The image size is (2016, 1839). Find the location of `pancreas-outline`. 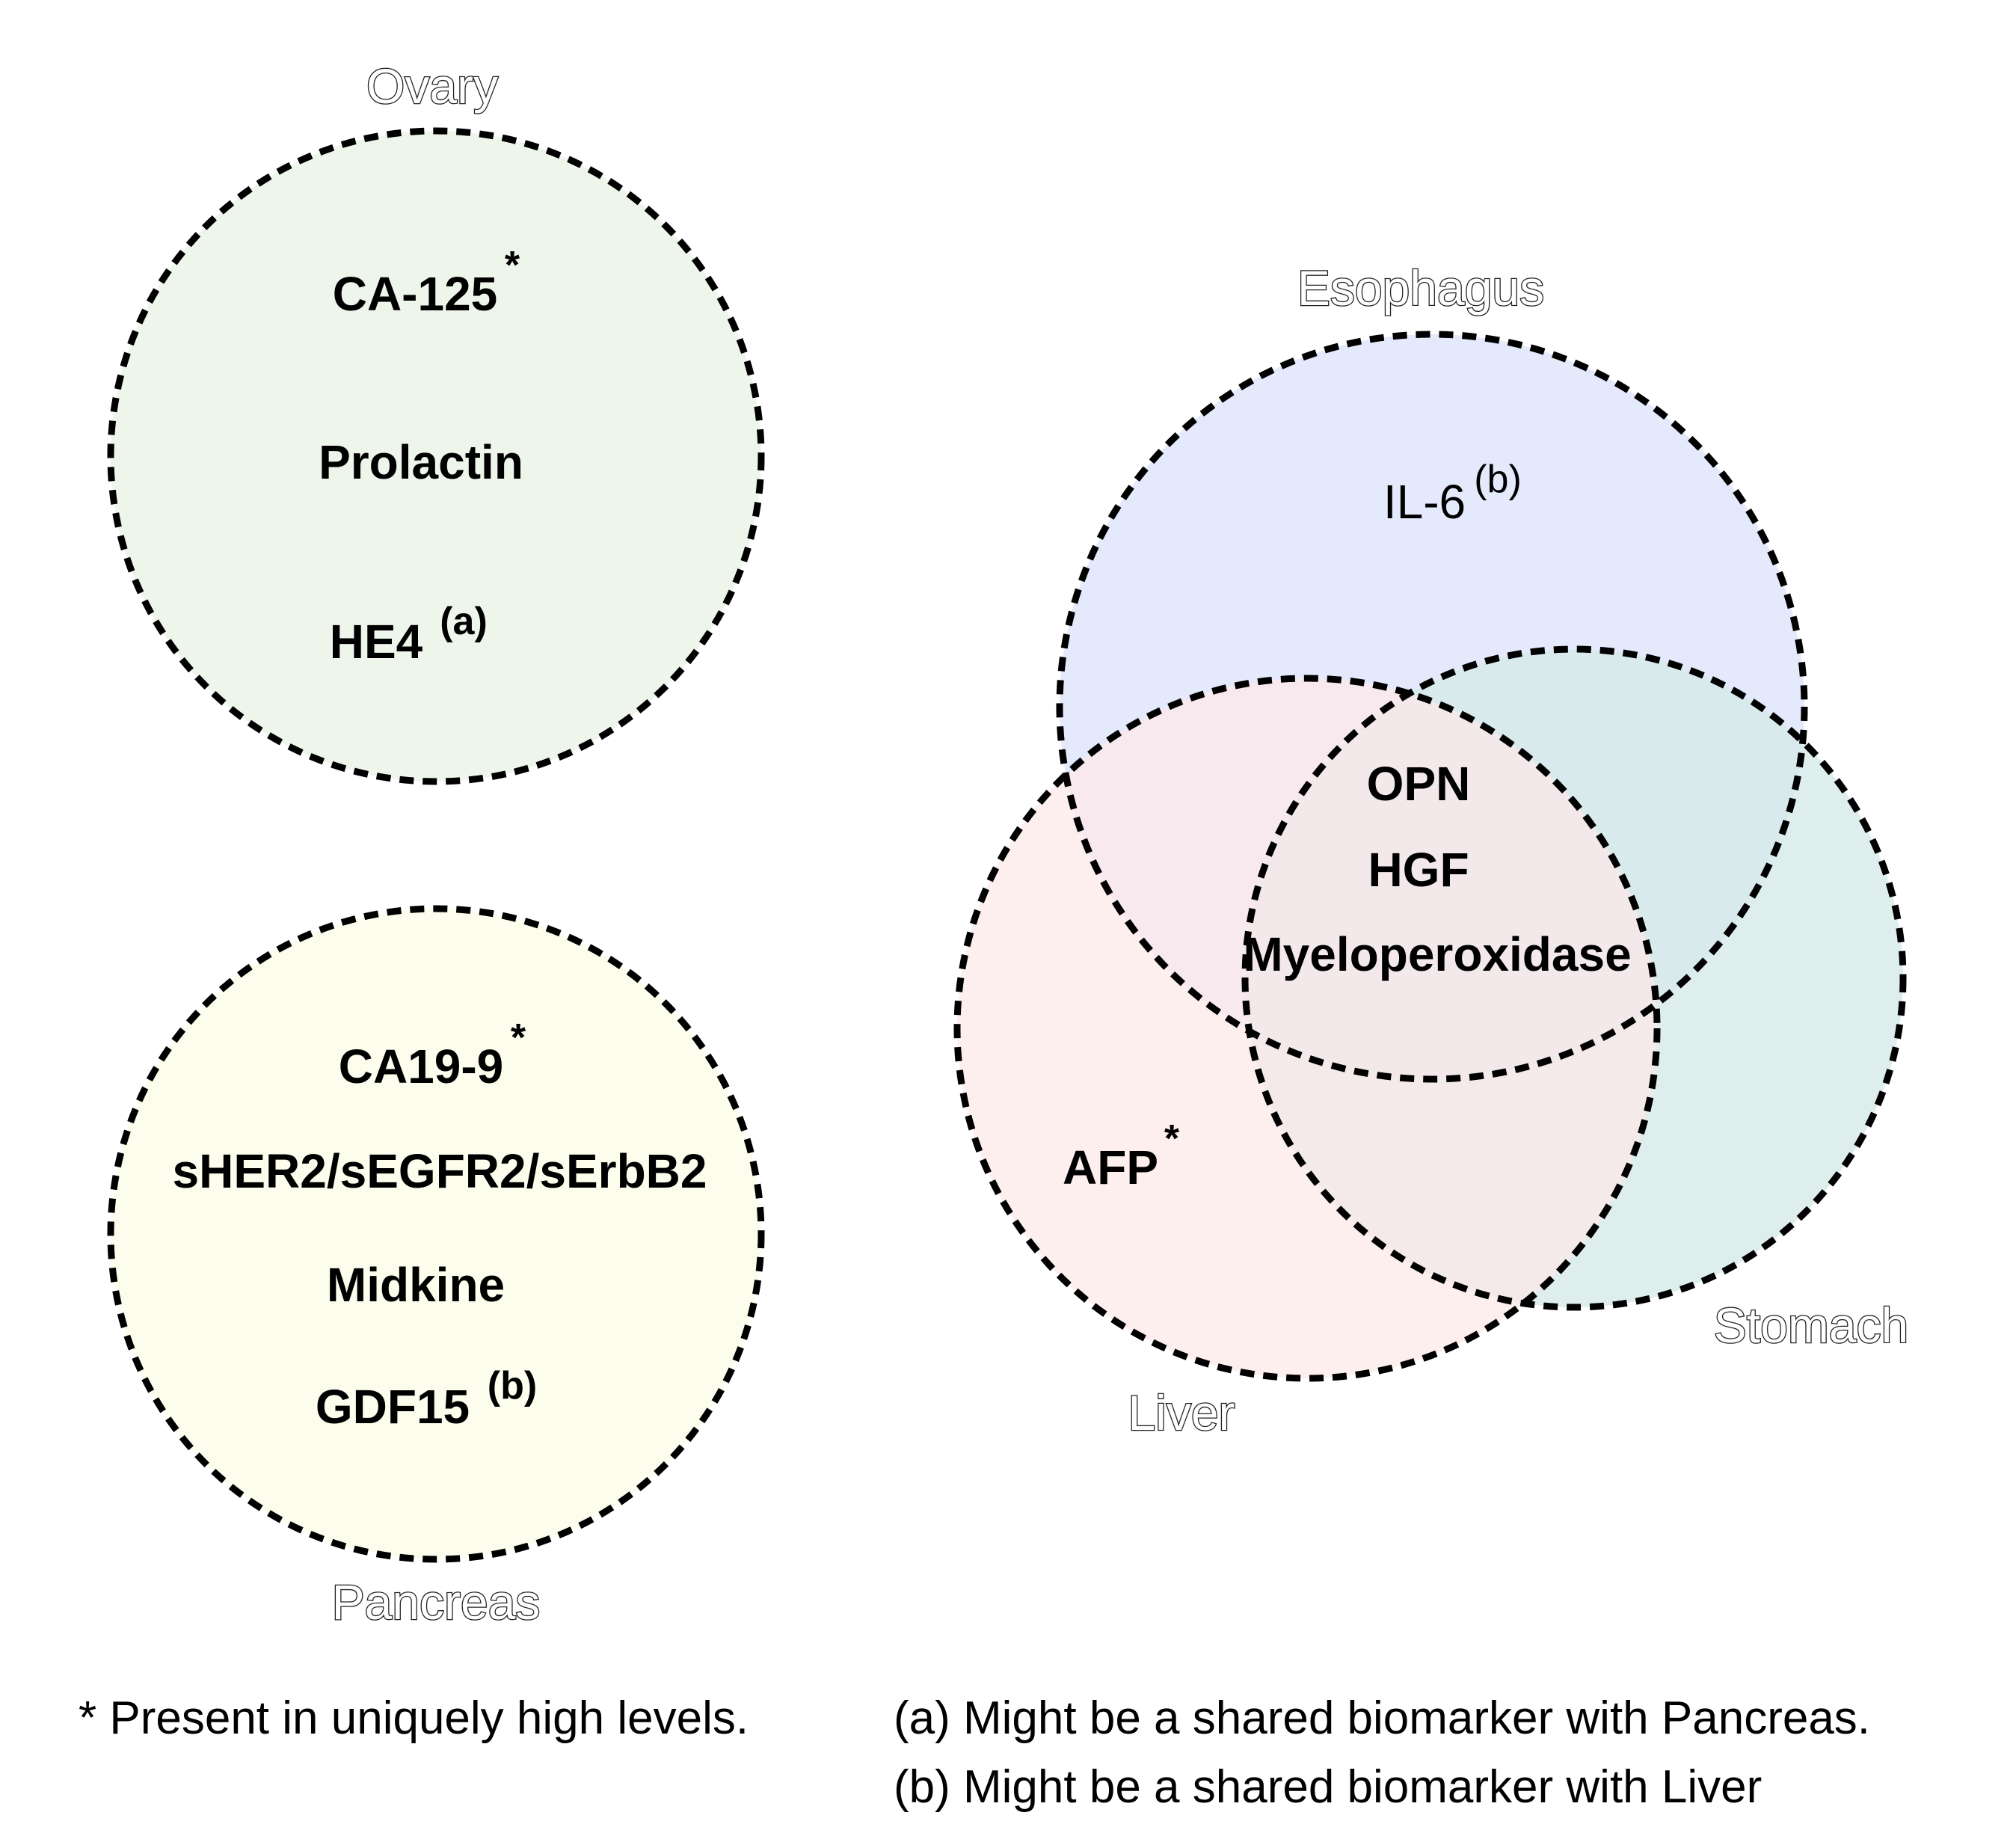

pancreas-outline is located at coordinates (436, 1234).